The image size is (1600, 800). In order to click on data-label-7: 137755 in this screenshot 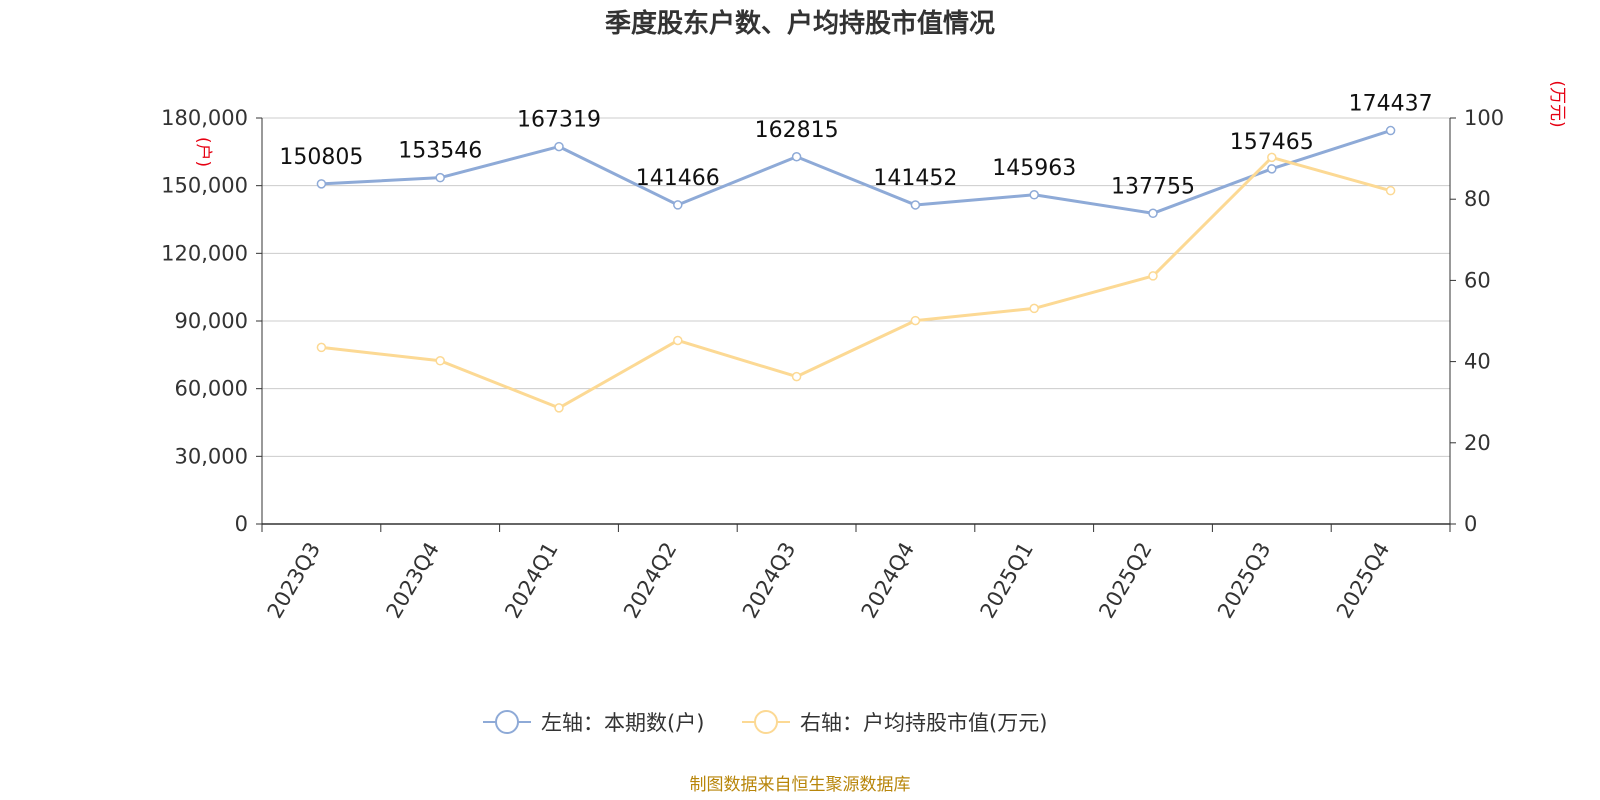, I will do `click(1153, 186)`.